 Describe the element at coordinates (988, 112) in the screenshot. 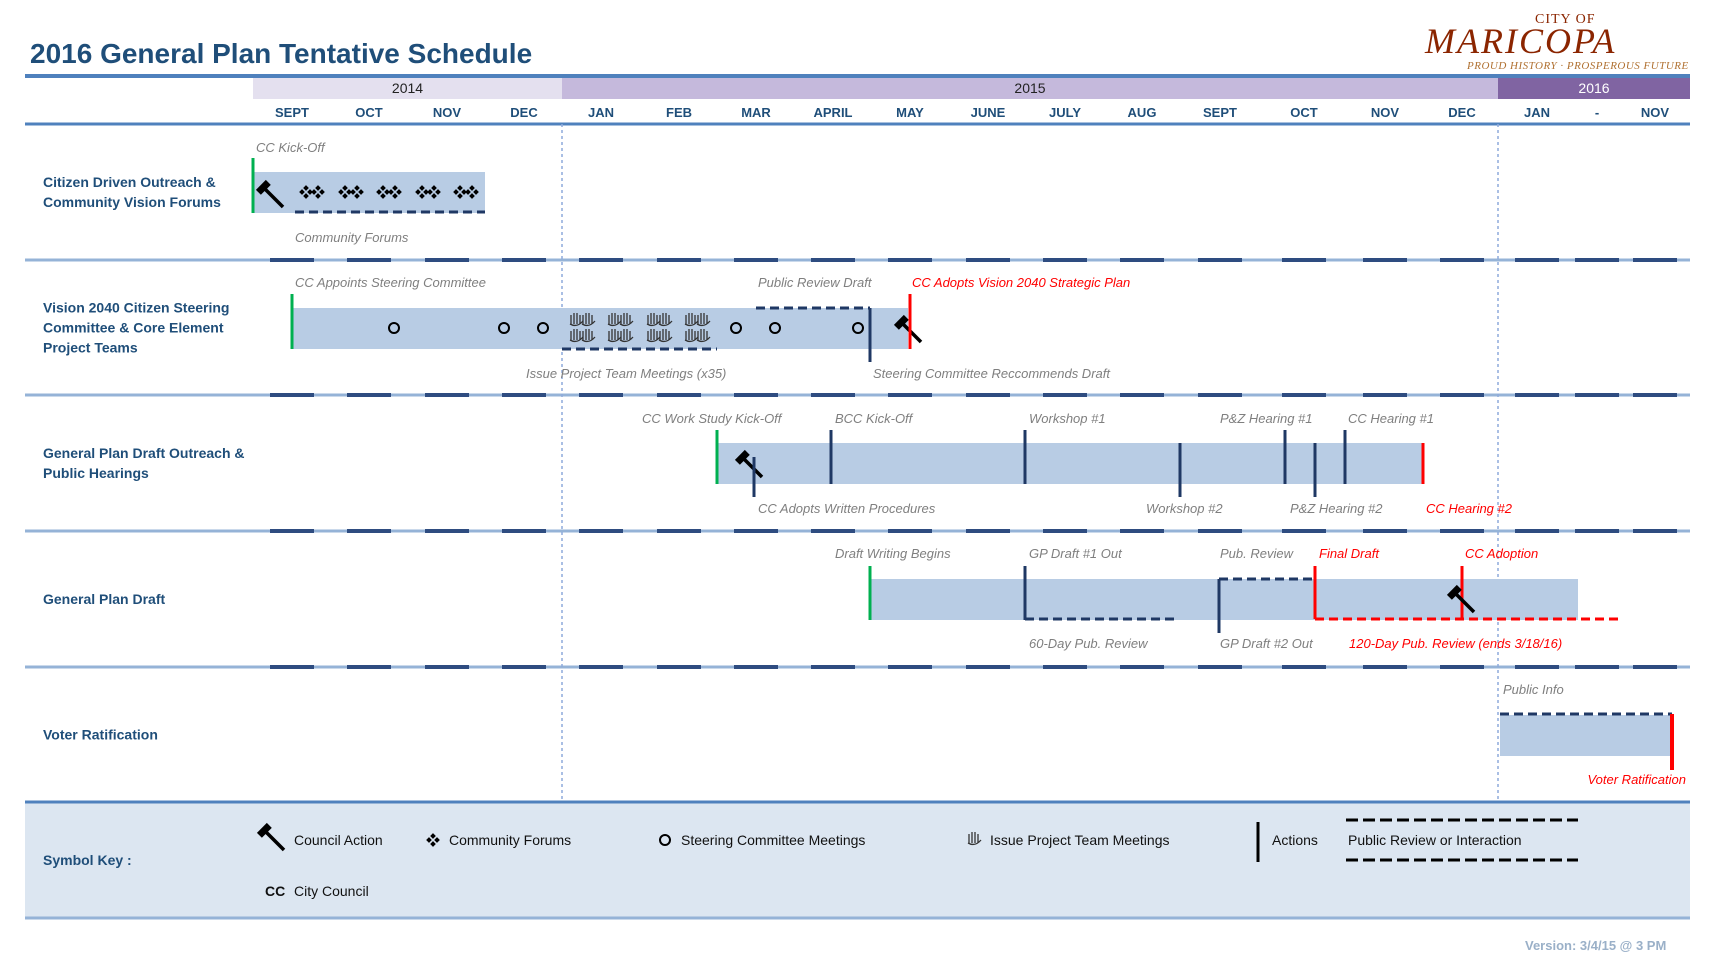

I see `month-label: JUNE` at that location.